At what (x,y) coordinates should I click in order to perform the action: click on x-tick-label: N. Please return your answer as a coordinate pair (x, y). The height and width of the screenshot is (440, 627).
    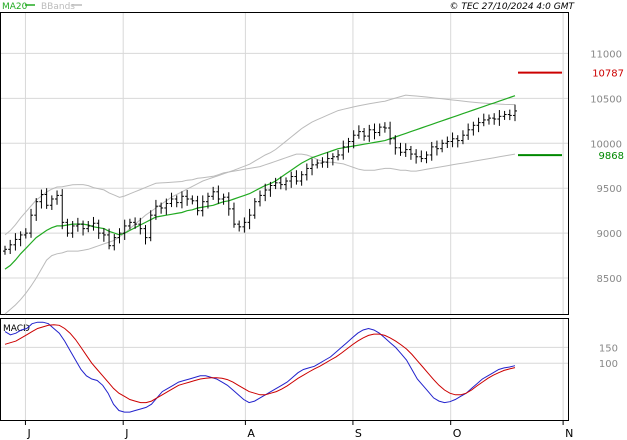
    Looking at the image, I should click on (569, 433).